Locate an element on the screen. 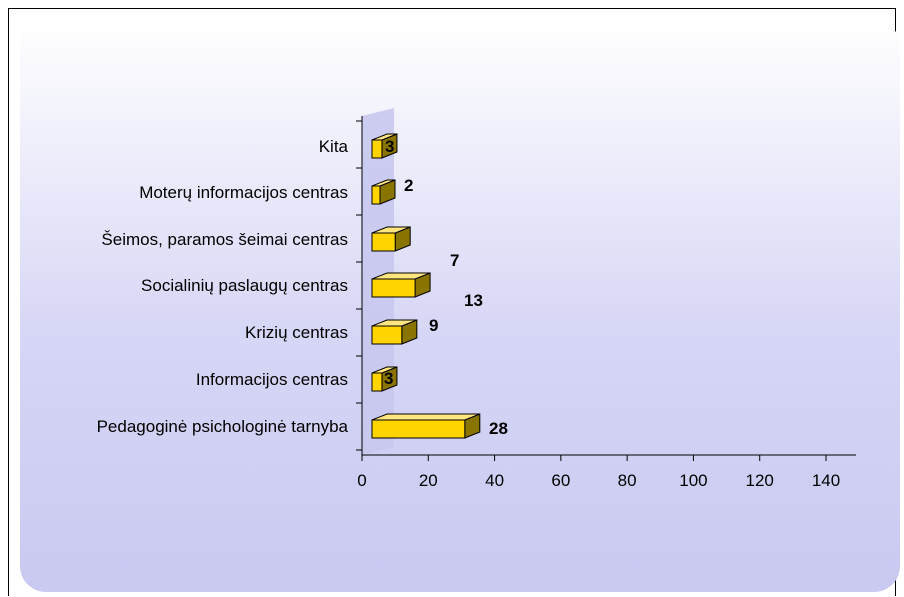 This screenshot has width=904, height=597. bars is located at coordinates (426, 286).